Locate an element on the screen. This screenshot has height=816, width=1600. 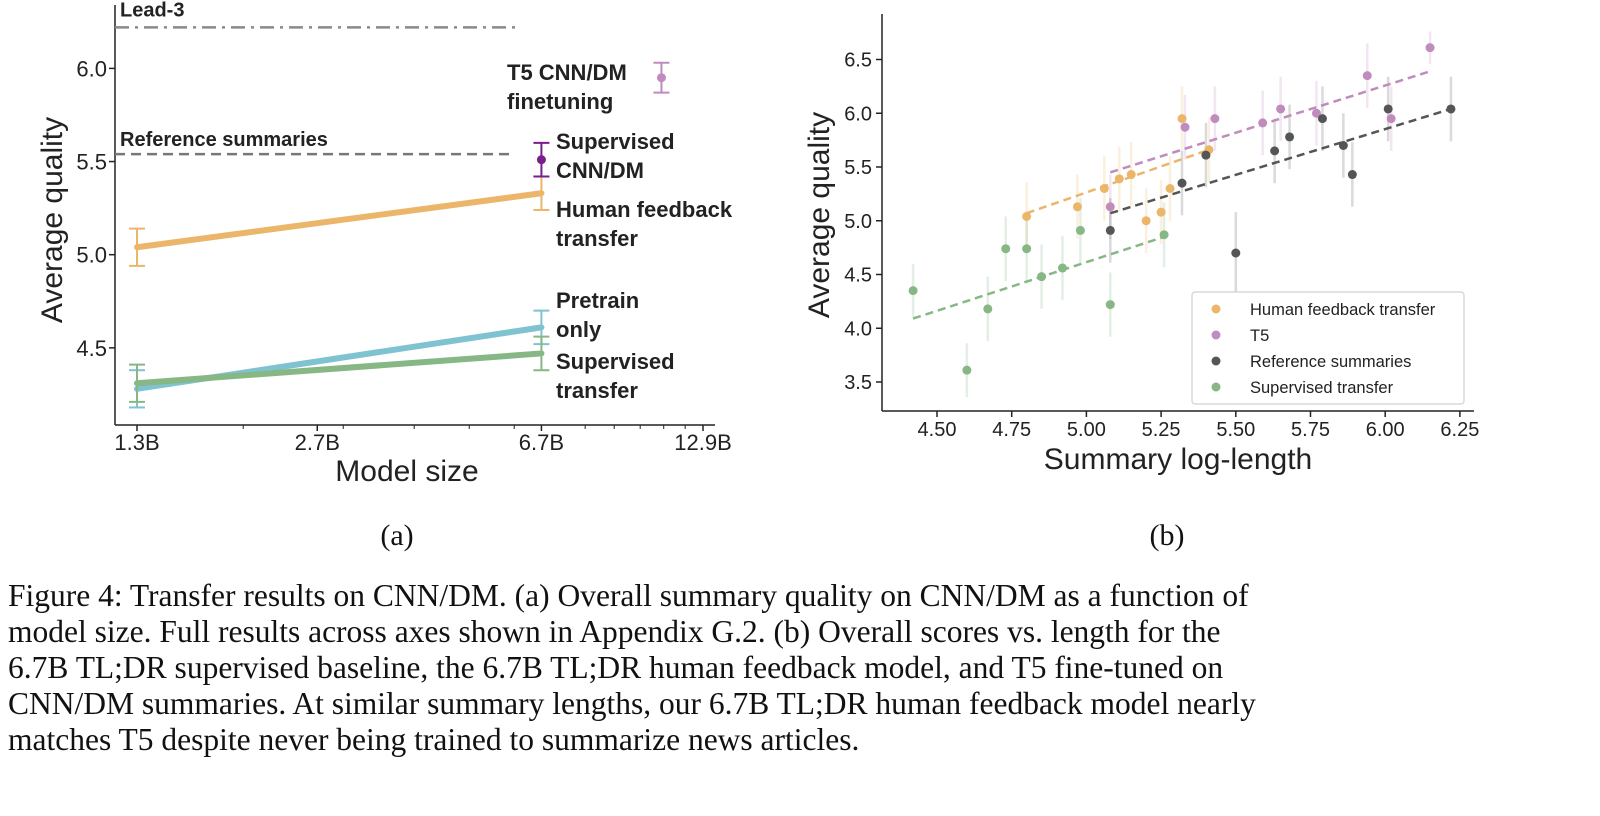
x-tick-label: 2.7B is located at coordinates (317, 442).